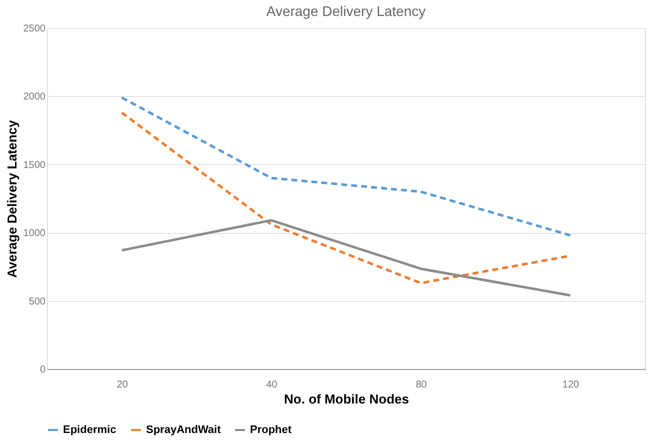 This screenshot has width=662, height=448. What do you see at coordinates (346, 399) in the screenshot?
I see `x-axis-title: No. of Mobile Nodes` at bounding box center [346, 399].